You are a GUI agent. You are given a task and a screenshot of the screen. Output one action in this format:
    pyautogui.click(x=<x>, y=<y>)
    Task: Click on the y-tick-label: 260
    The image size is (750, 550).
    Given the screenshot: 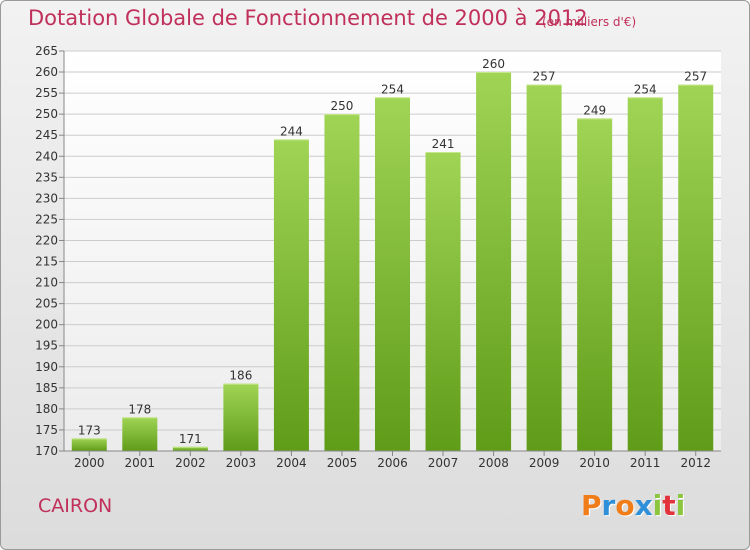 What is the action you would take?
    pyautogui.click(x=46, y=72)
    